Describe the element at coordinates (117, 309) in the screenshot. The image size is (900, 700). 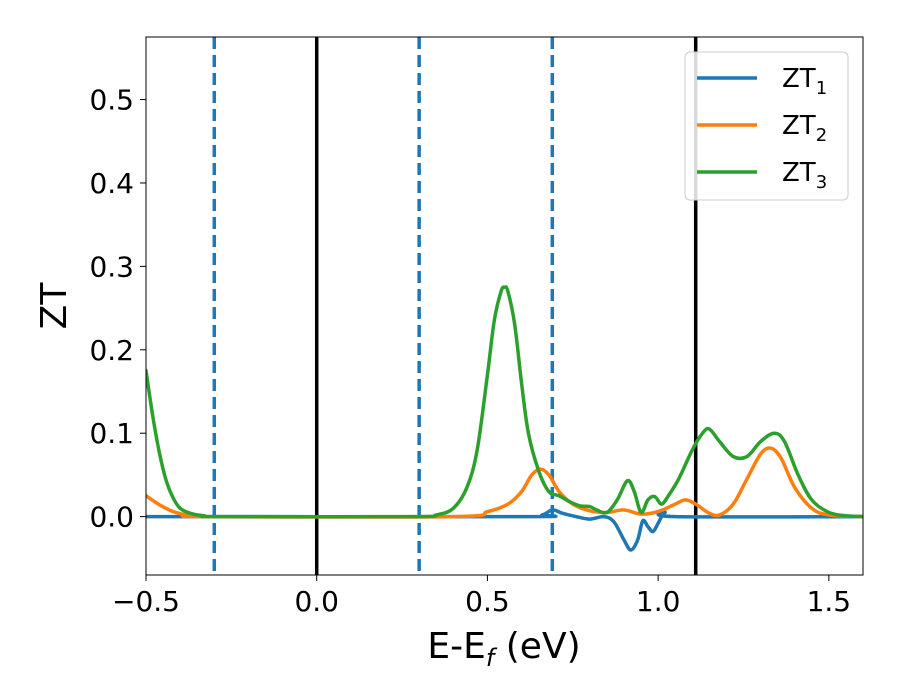
I see `y-axis: 0.0 0.1 0.2 0.3 0.4 0.5` at that location.